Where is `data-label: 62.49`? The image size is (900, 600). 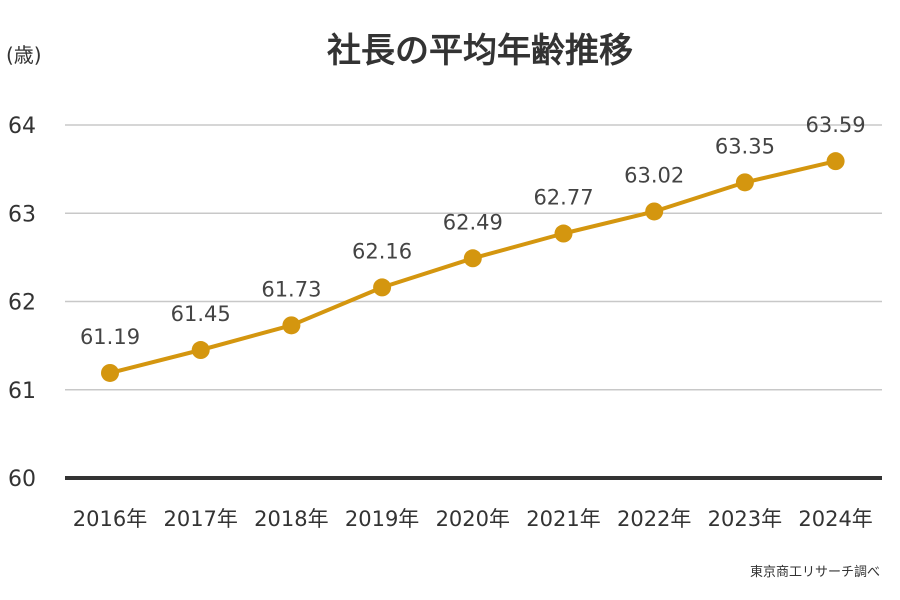 data-label: 62.49 is located at coordinates (473, 222).